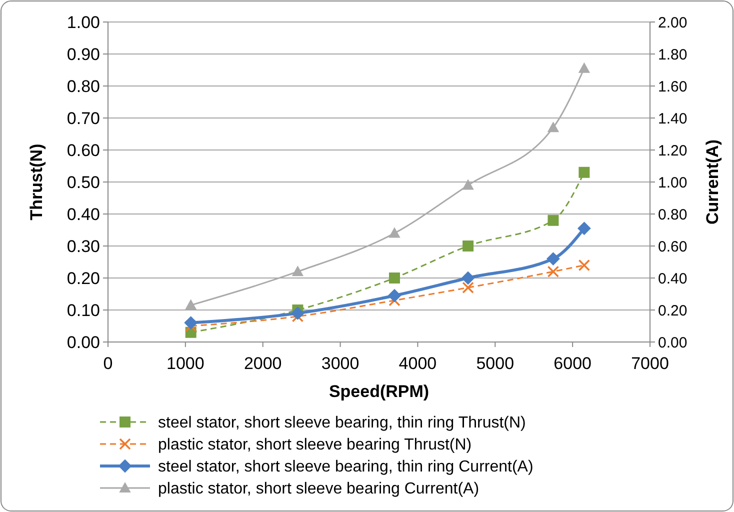  What do you see at coordinates (673, 215) in the screenshot?
I see `y2-tick-label: 0.80` at bounding box center [673, 215].